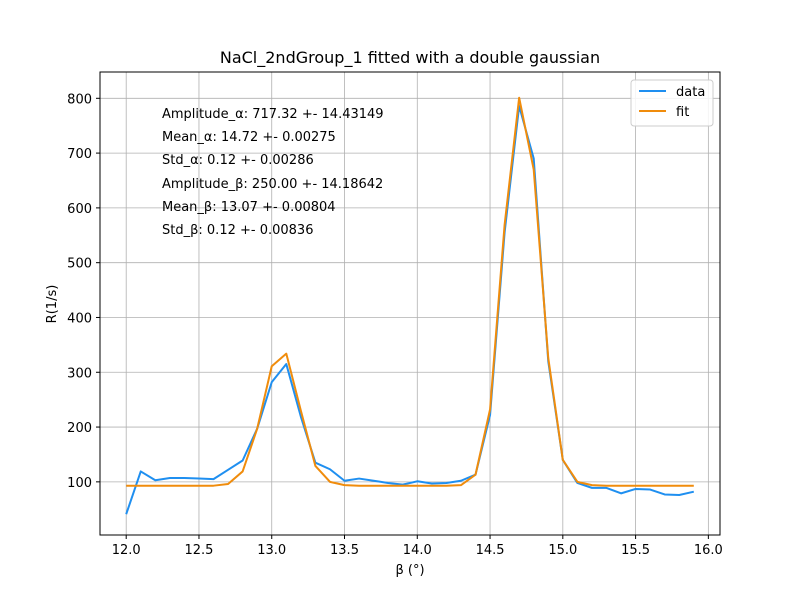 This screenshot has width=800, height=600. Describe the element at coordinates (562, 550) in the screenshot. I see `x-tick-label: 15.0` at that location.